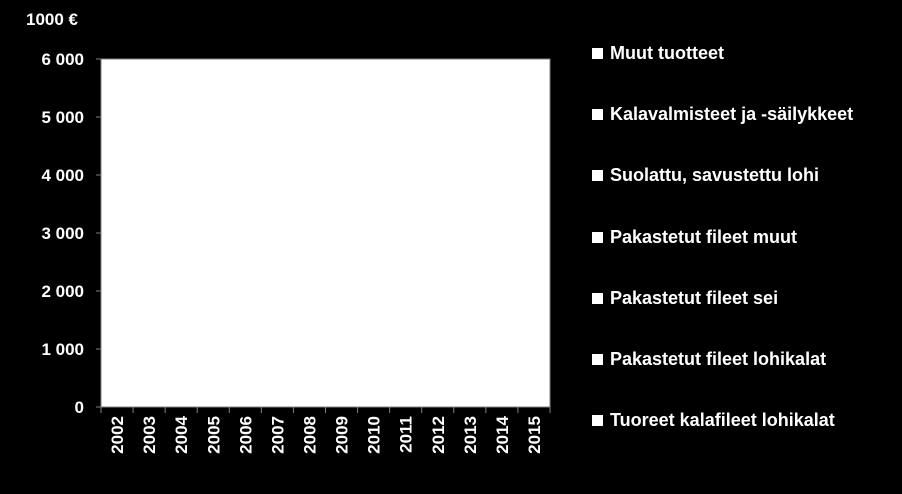 This screenshot has height=494, width=902. What do you see at coordinates (470, 435) in the screenshot?
I see `x-tick-label: 2013` at bounding box center [470, 435].